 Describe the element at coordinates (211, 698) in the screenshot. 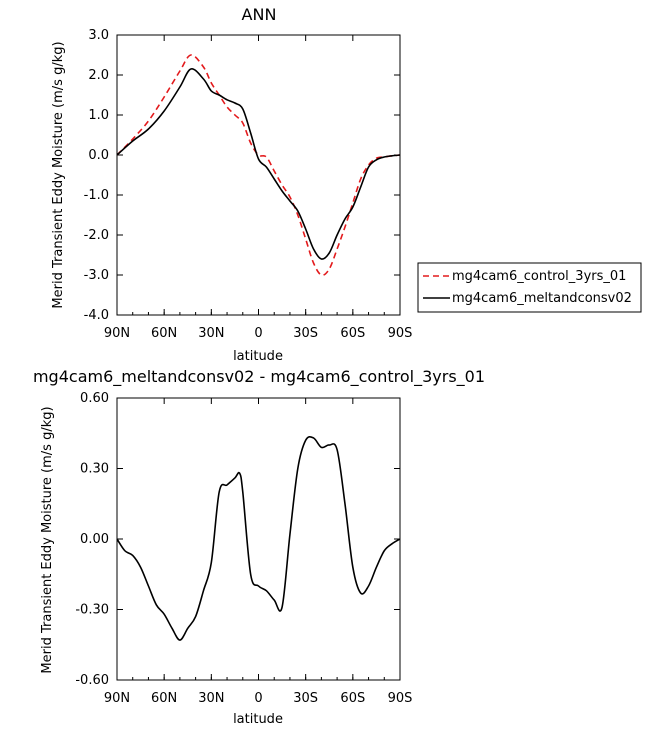

I see `bottom-x-tick-label: 30N` at that location.